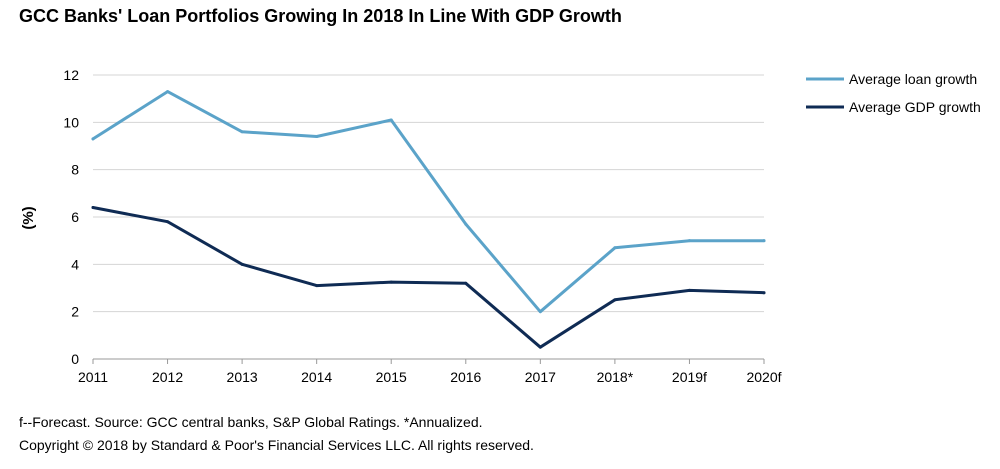 The height and width of the screenshot is (469, 1000). Describe the element at coordinates (75, 217) in the screenshot. I see `y-tick-label: 6` at that location.